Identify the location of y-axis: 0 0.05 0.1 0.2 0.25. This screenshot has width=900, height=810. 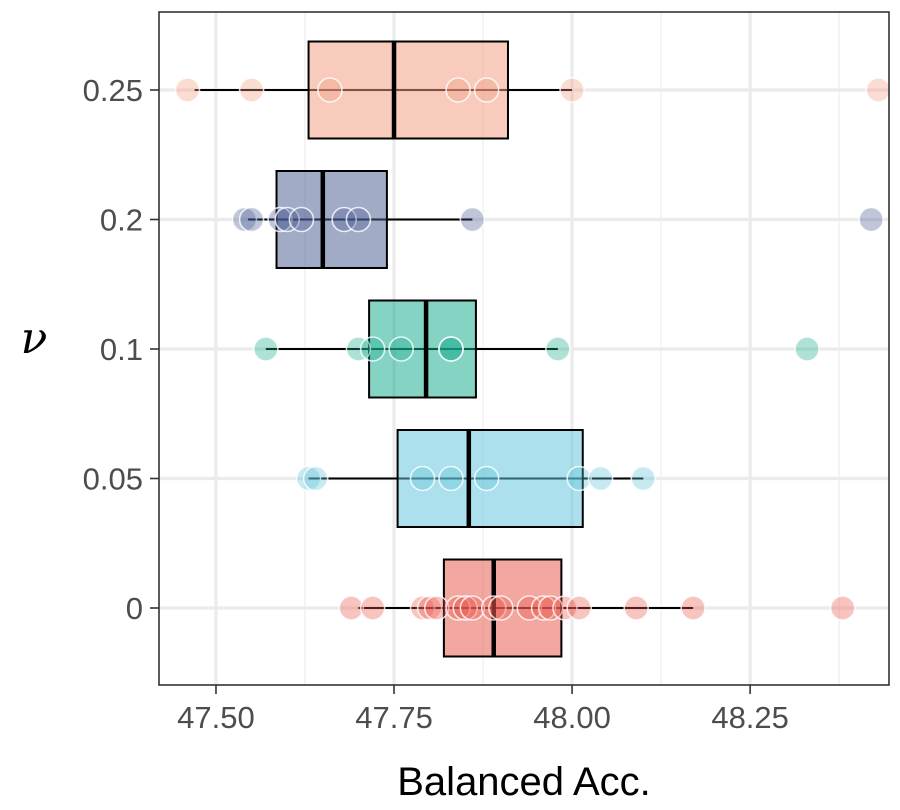
(121, 349).